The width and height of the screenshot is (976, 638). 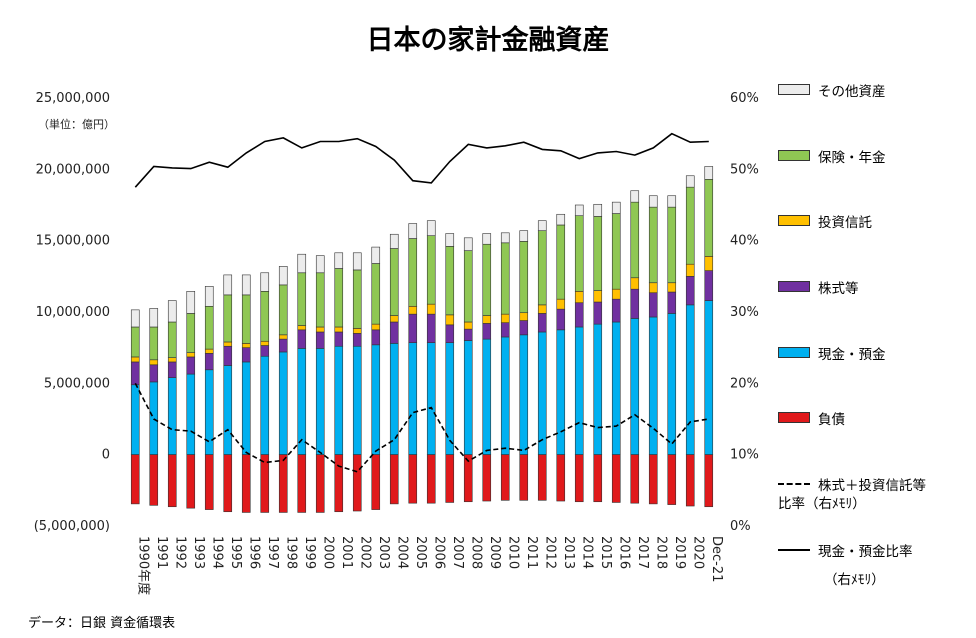 What do you see at coordinates (198, 552) in the screenshot?
I see `x-tick-label: 1993` at bounding box center [198, 552].